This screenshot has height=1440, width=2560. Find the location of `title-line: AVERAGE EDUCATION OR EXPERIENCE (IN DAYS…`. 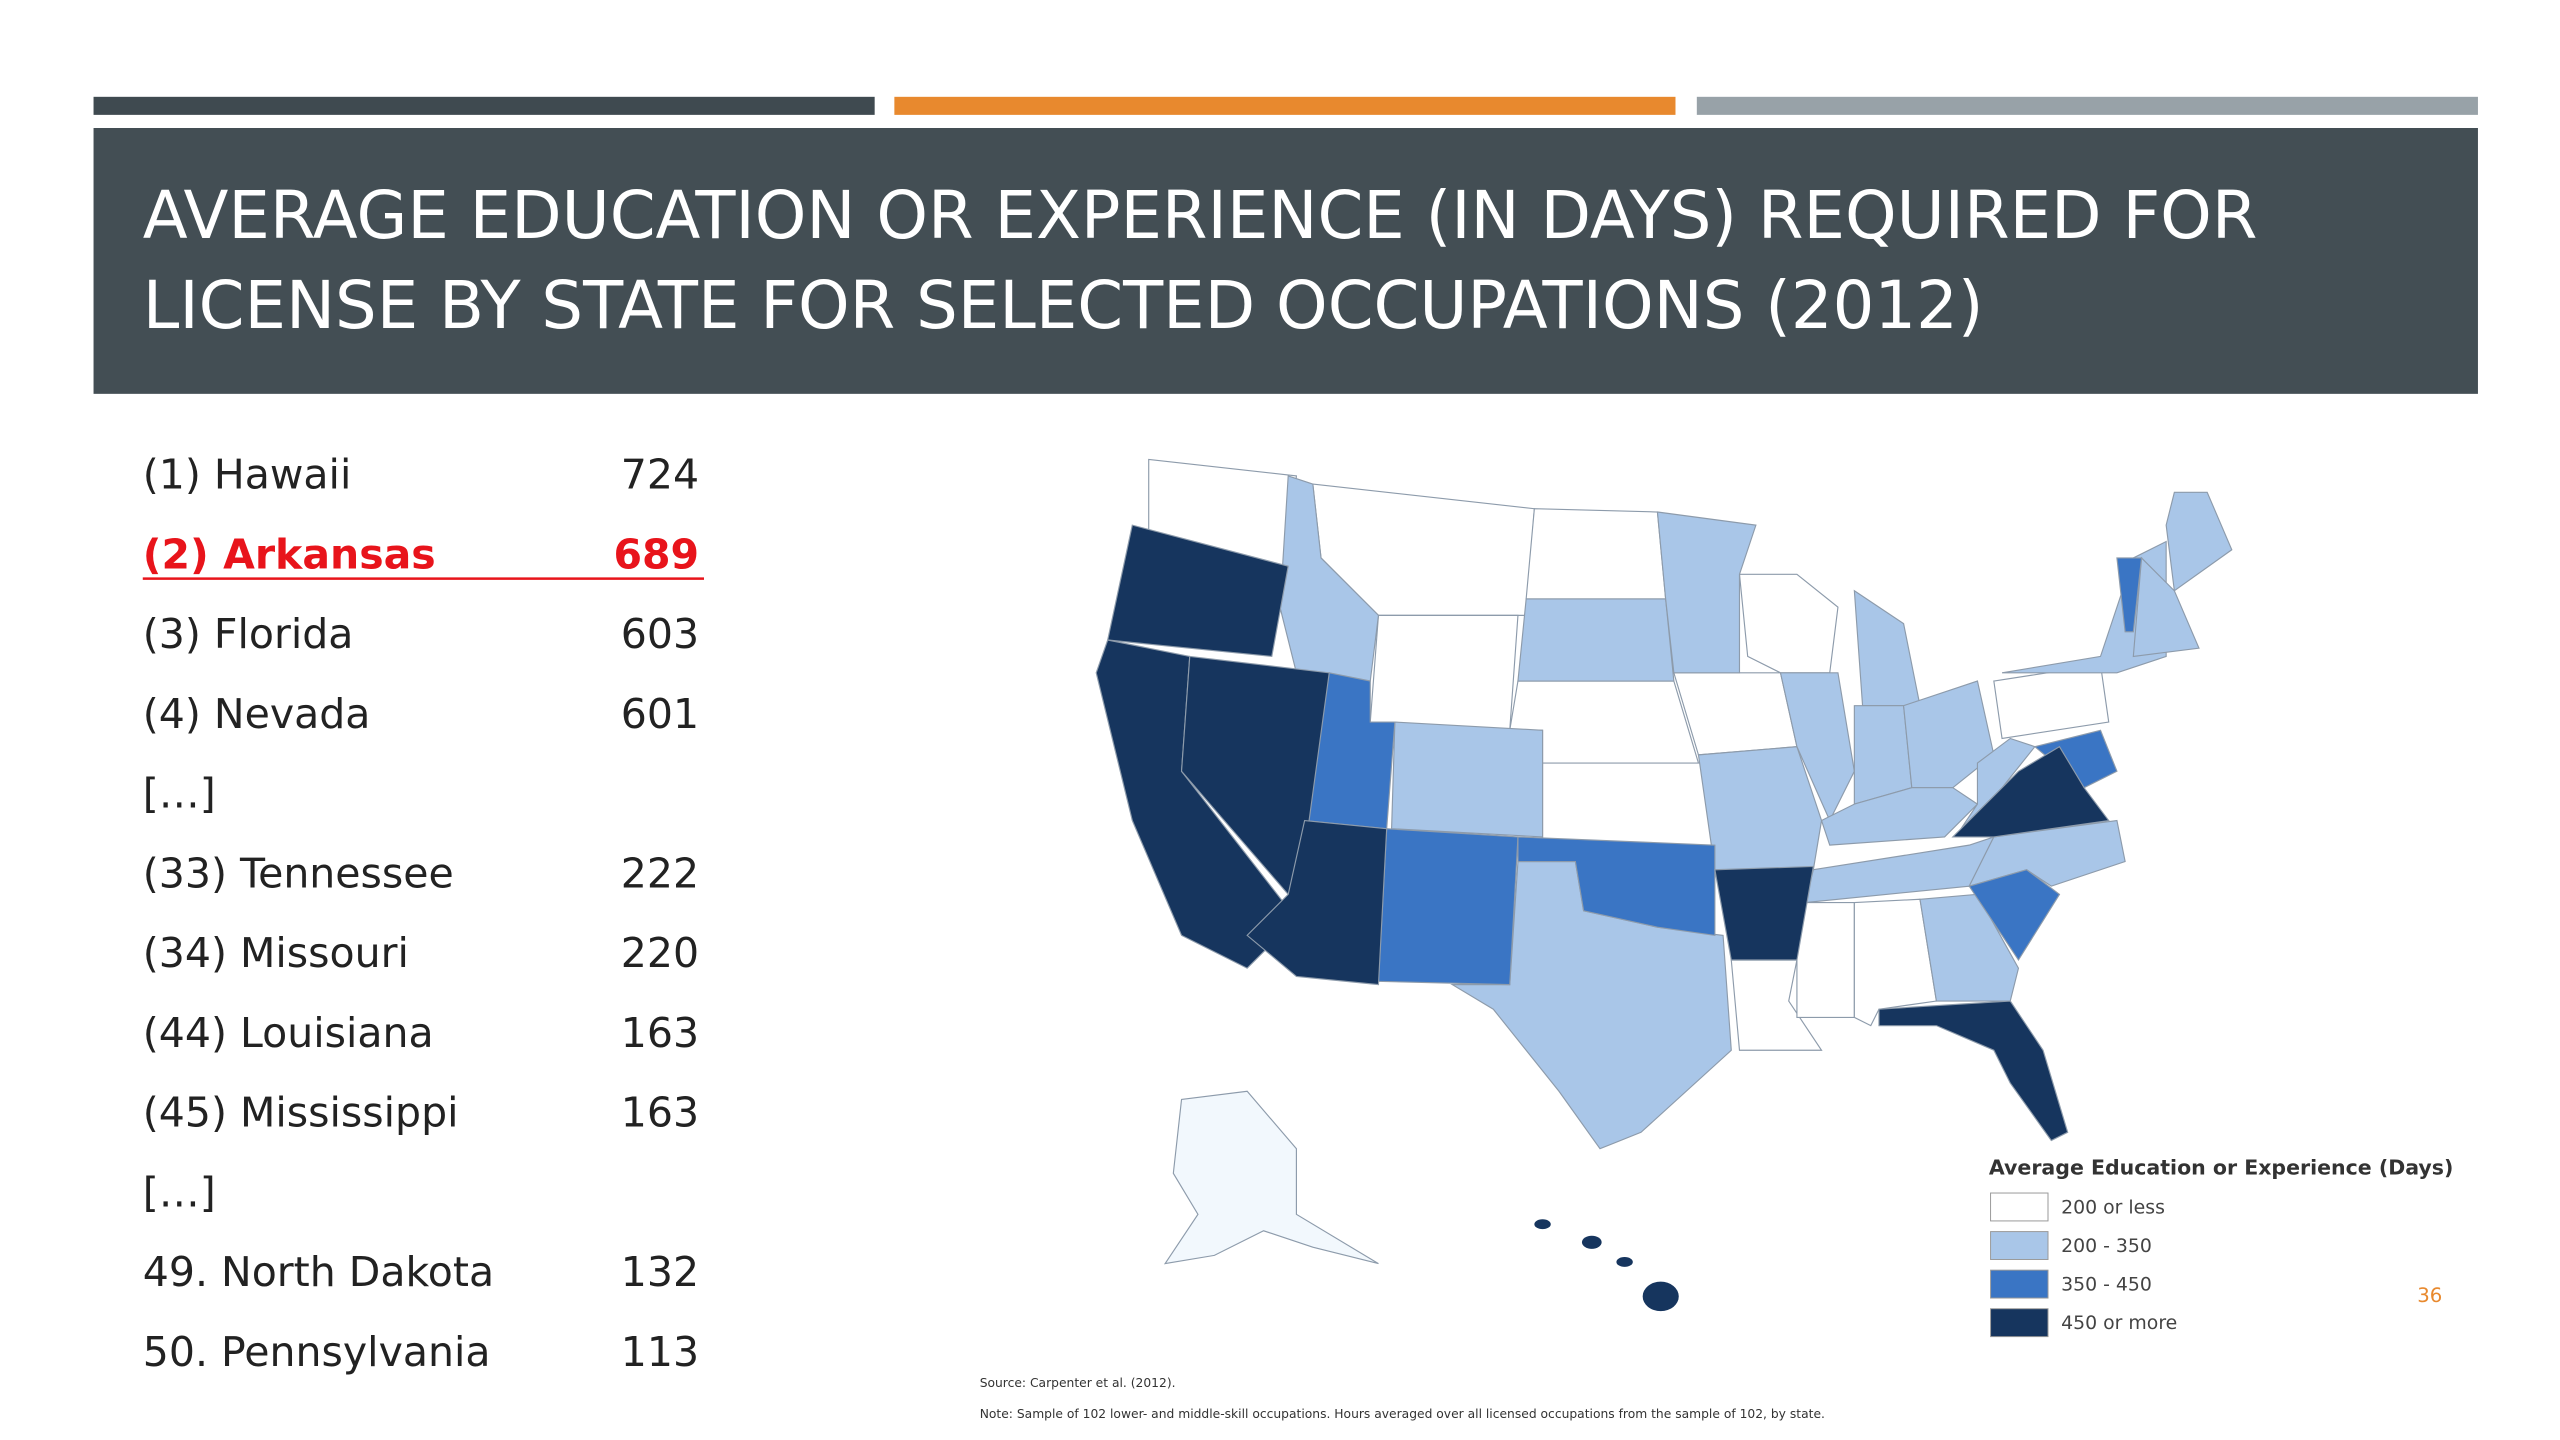

title-line: AVERAGE EDUCATION OR EXPERIENCE (IN DAYS… is located at coordinates (1200, 216).